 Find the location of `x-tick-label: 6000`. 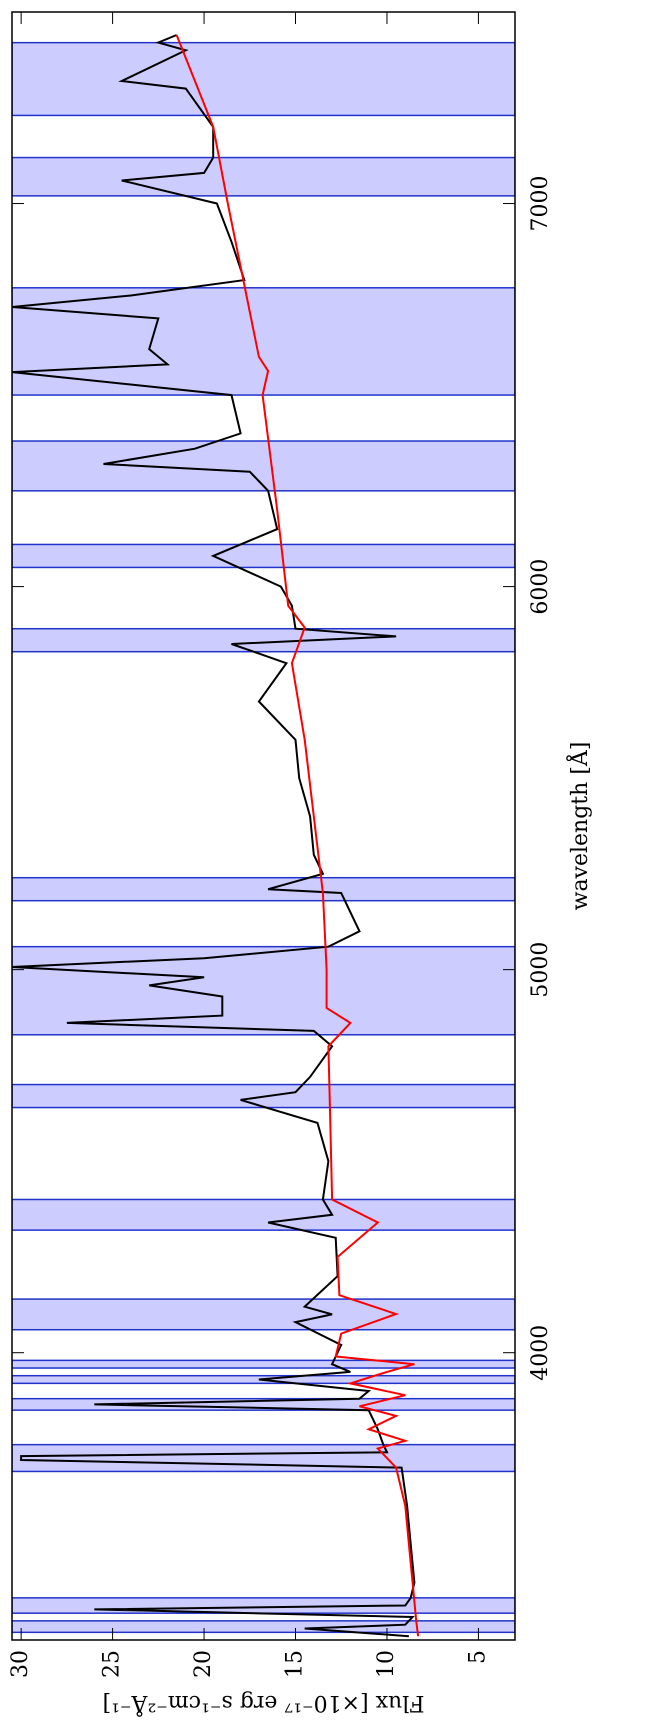

x-tick-label: 6000 is located at coordinates (540, 587).